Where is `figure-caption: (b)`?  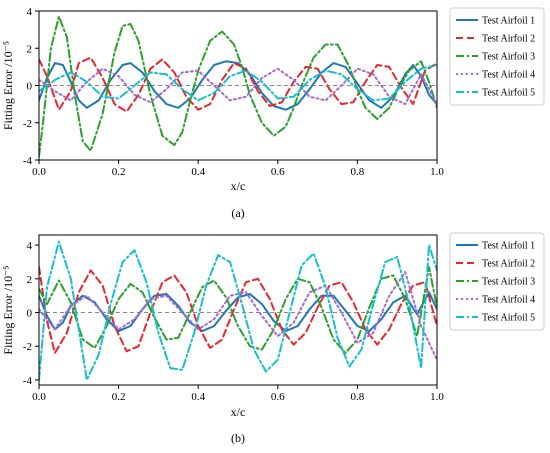 figure-caption: (b) is located at coordinates (238, 438).